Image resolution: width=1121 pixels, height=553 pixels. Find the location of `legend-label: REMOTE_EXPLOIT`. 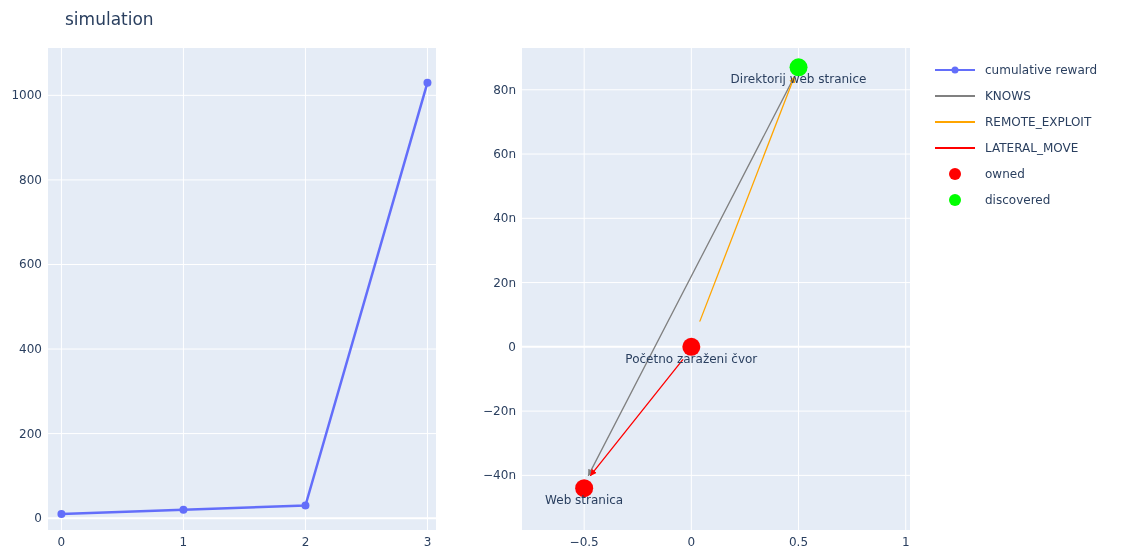

legend-label: REMOTE_EXPLOIT is located at coordinates (1038, 122).